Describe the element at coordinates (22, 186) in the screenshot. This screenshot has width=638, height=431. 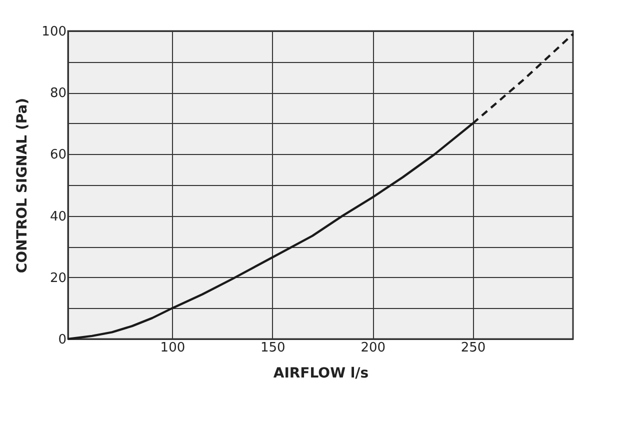
I see `y-axis-title: CONTROL SIGNAL (Pa)` at that location.